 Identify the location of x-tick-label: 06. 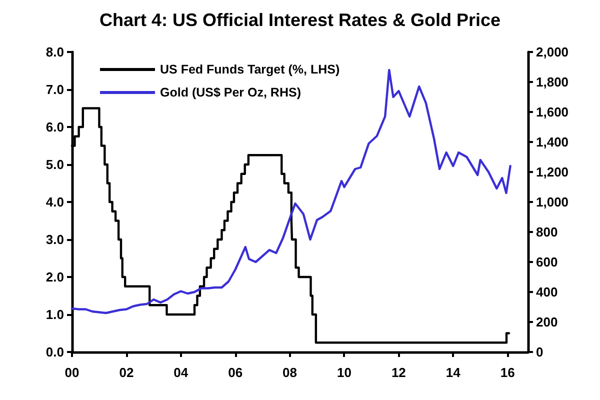
(235, 372).